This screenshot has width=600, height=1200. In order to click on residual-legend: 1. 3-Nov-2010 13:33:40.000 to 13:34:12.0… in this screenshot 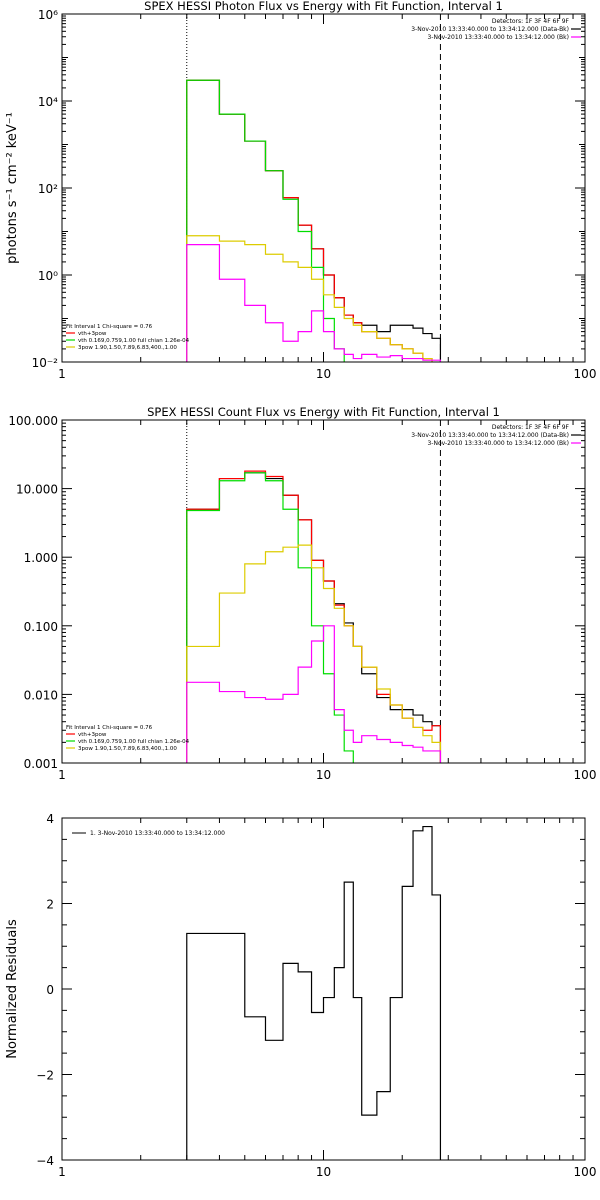, I will do `click(148, 833)`.